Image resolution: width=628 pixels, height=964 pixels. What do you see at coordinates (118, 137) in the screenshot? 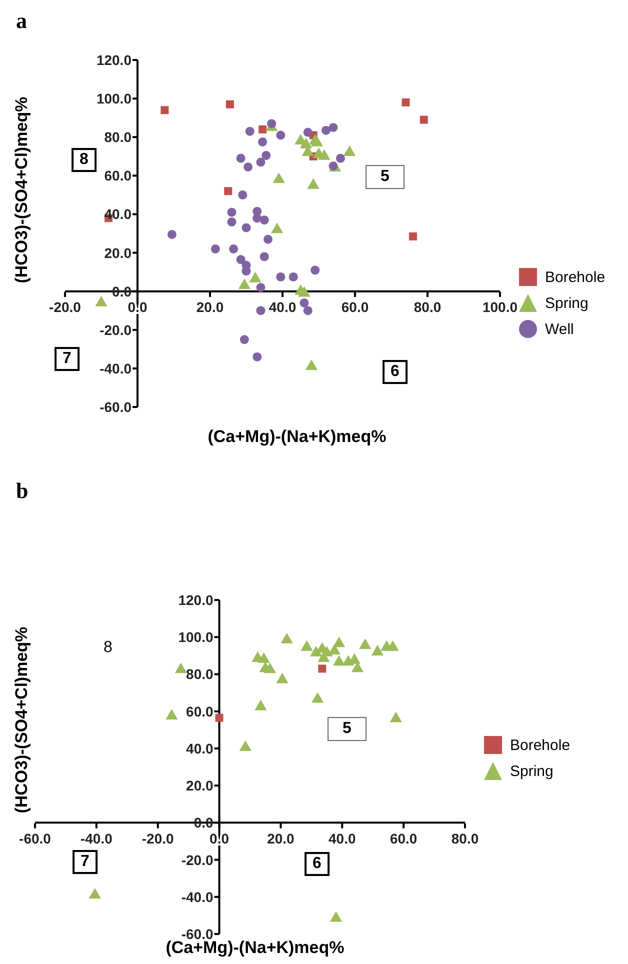
I see `y-tick-label: 80.0` at bounding box center [118, 137].